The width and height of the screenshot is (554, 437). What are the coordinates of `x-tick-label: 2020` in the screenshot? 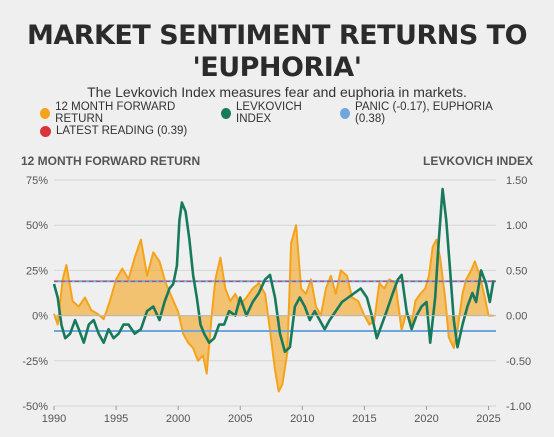 It's located at (426, 419).